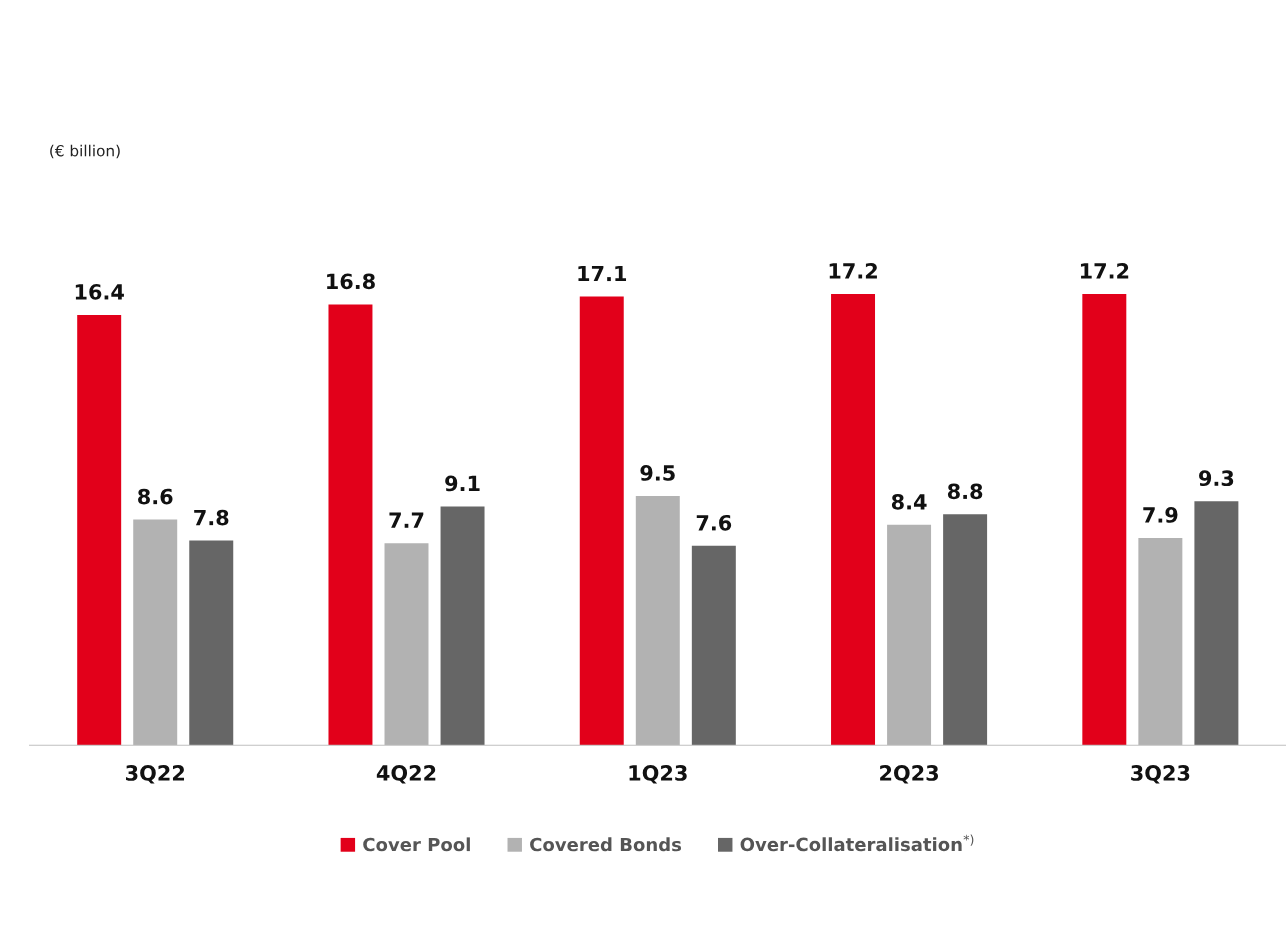 This screenshot has height=947, width=1286. I want to click on x-tick-label: 4Q22, so click(406, 774).